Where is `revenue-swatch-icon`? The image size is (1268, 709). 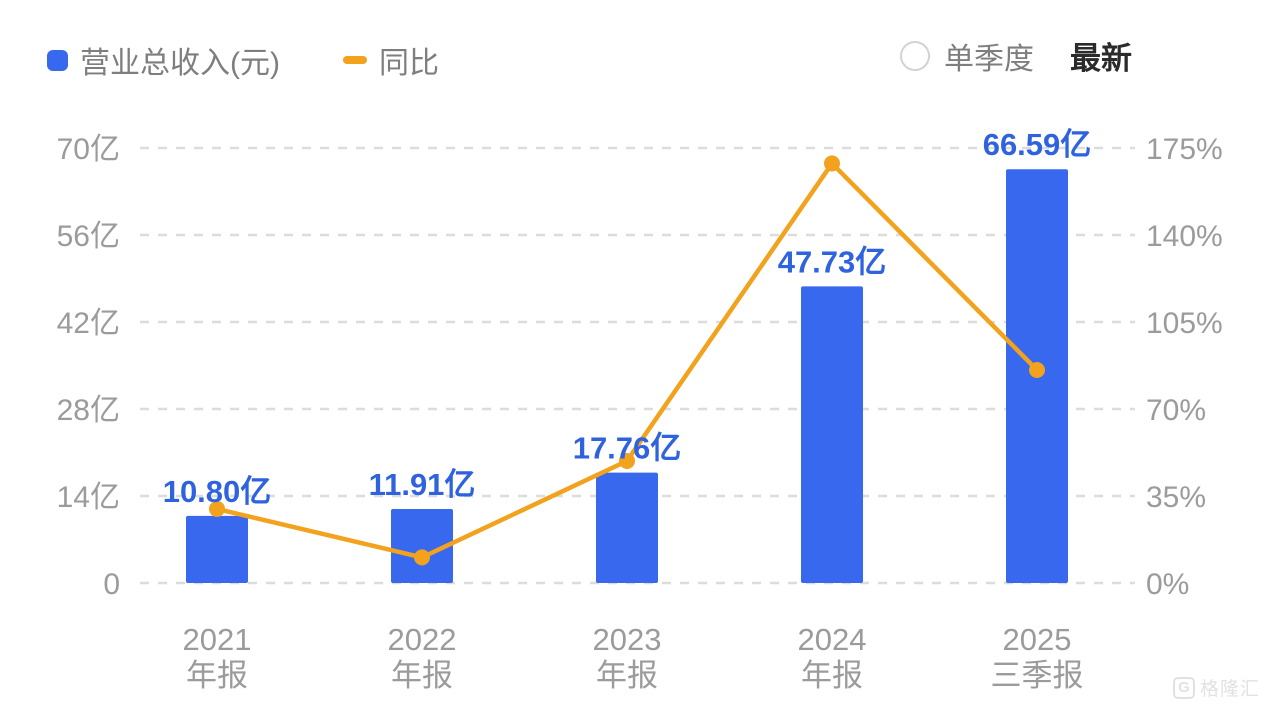 revenue-swatch-icon is located at coordinates (57, 60).